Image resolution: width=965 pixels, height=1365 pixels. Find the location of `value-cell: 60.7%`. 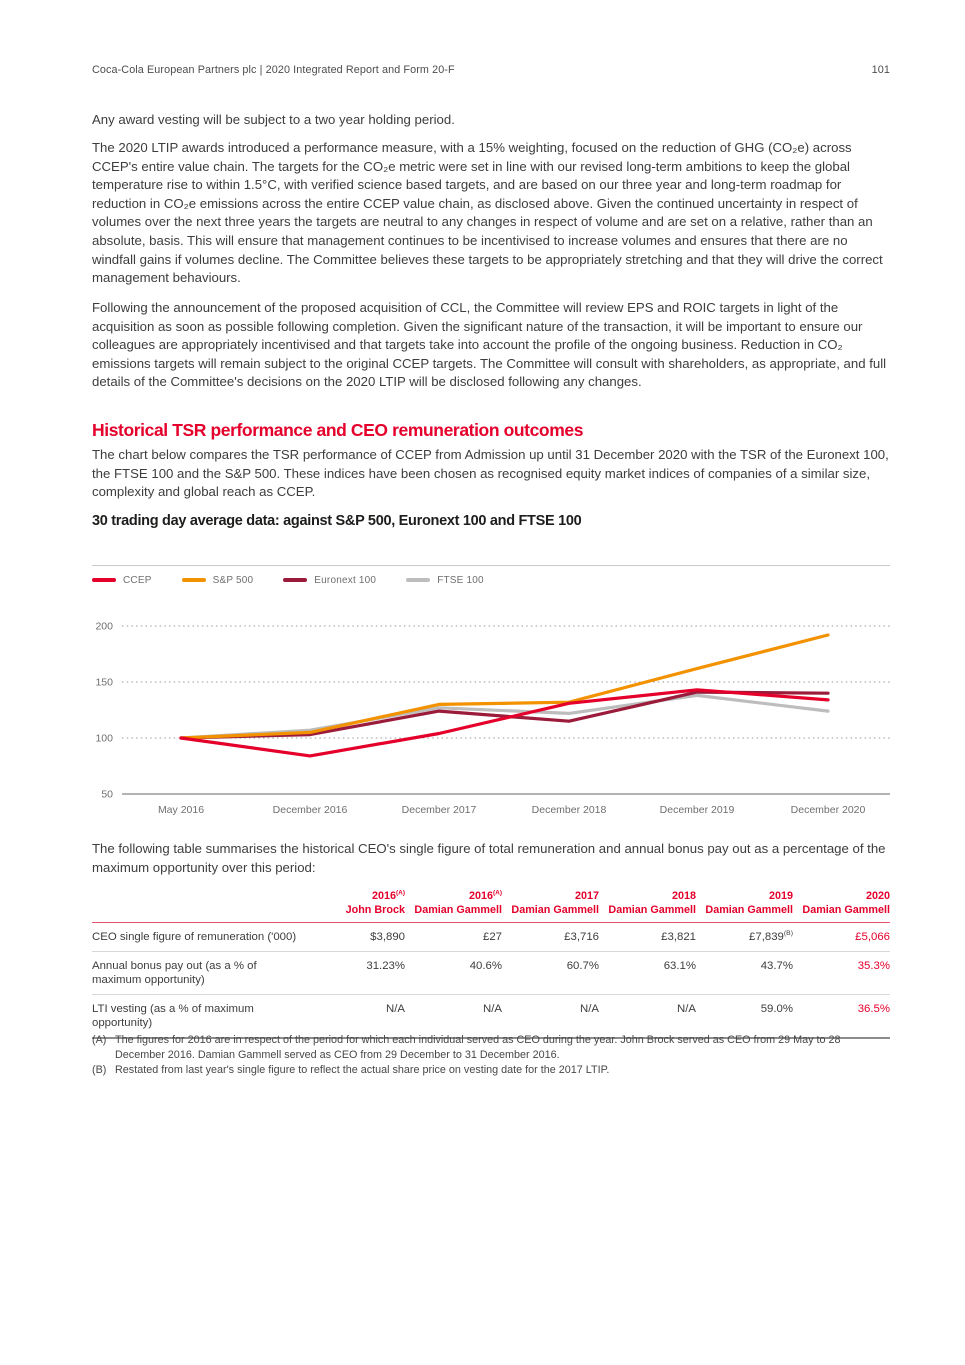

value-cell: 60.7% is located at coordinates (550, 973).